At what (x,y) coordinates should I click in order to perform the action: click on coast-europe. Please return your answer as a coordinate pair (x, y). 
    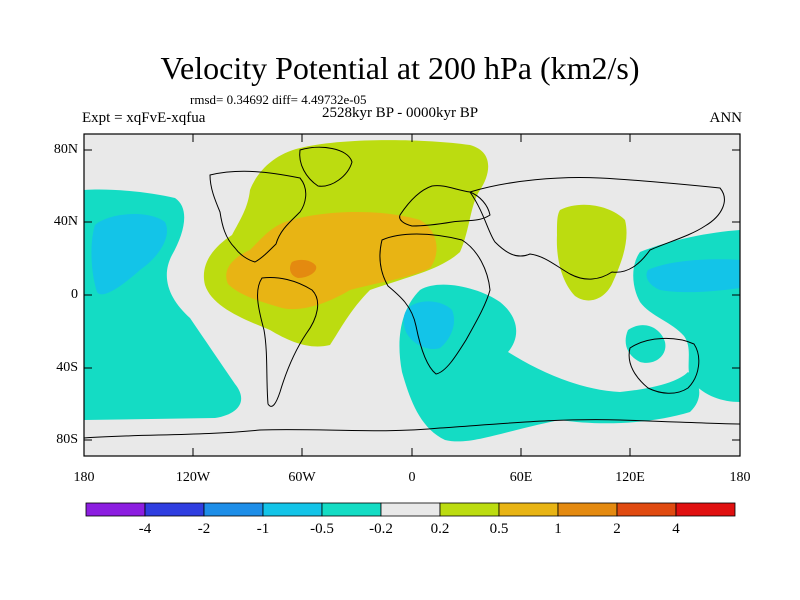
    Looking at the image, I should click on (445, 206).